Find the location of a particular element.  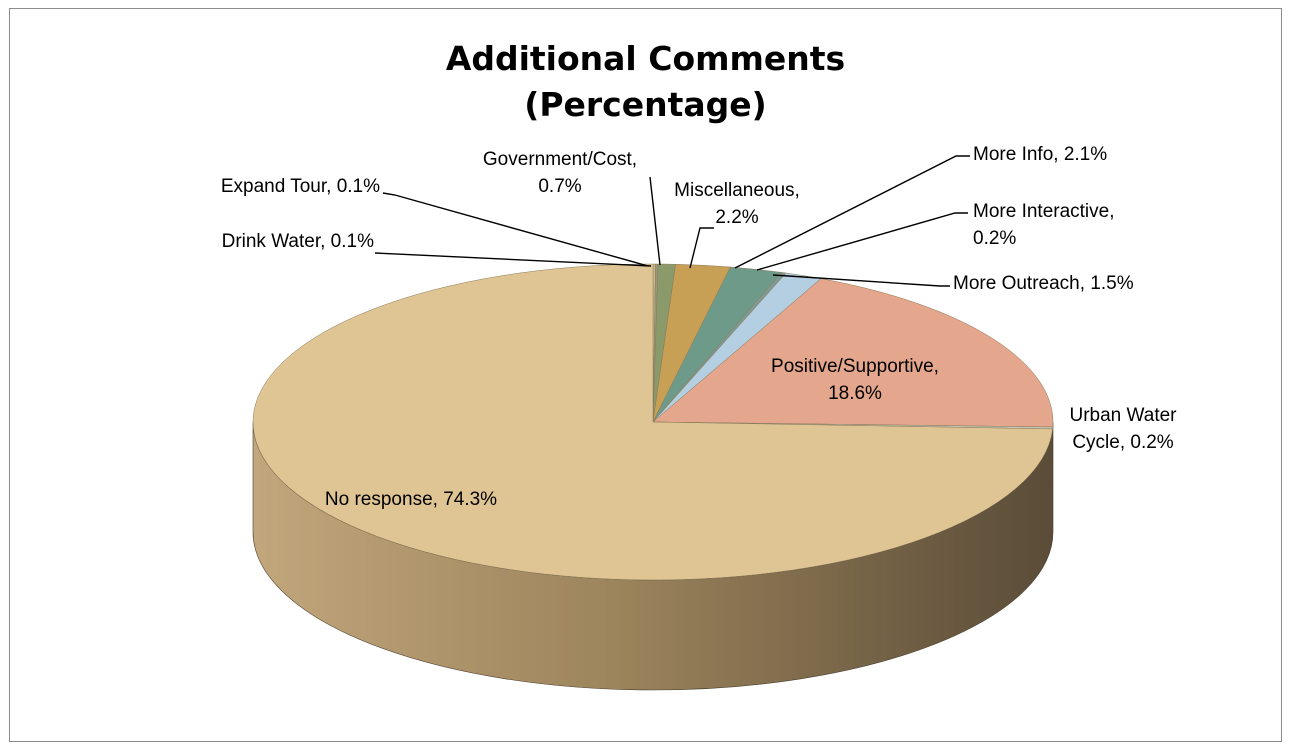

data-label-line: Cycle, 0.2% is located at coordinates (1122, 442).